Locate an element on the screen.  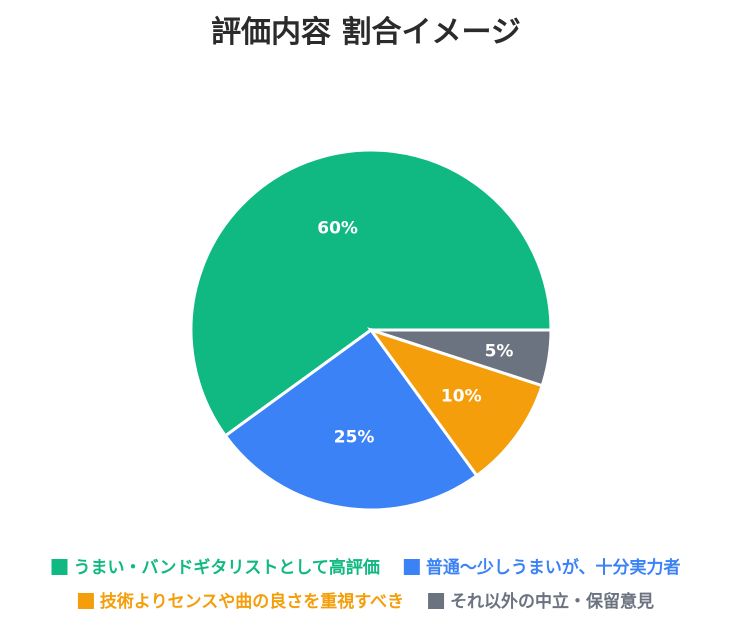
legend-label-3: それ以外の中立・保留意見 is located at coordinates (552, 601).